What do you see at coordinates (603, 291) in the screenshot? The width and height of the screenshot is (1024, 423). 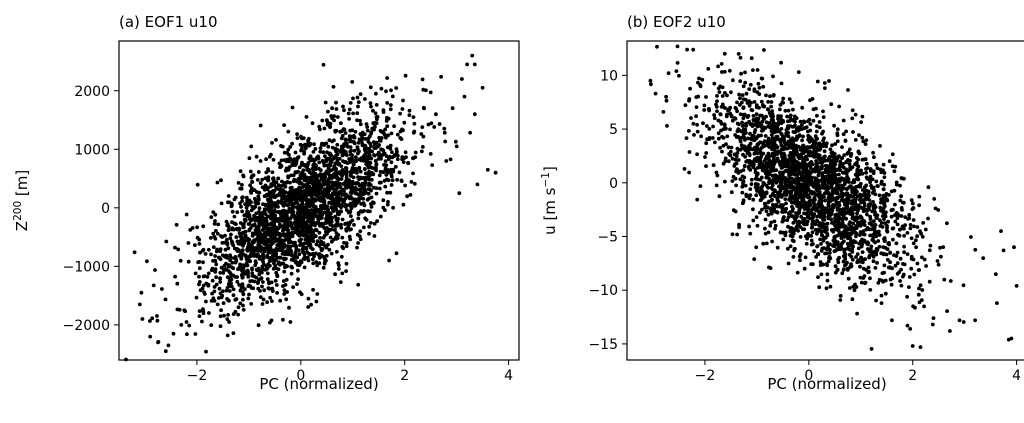 I see `y-tick-label: −10` at bounding box center [603, 291].